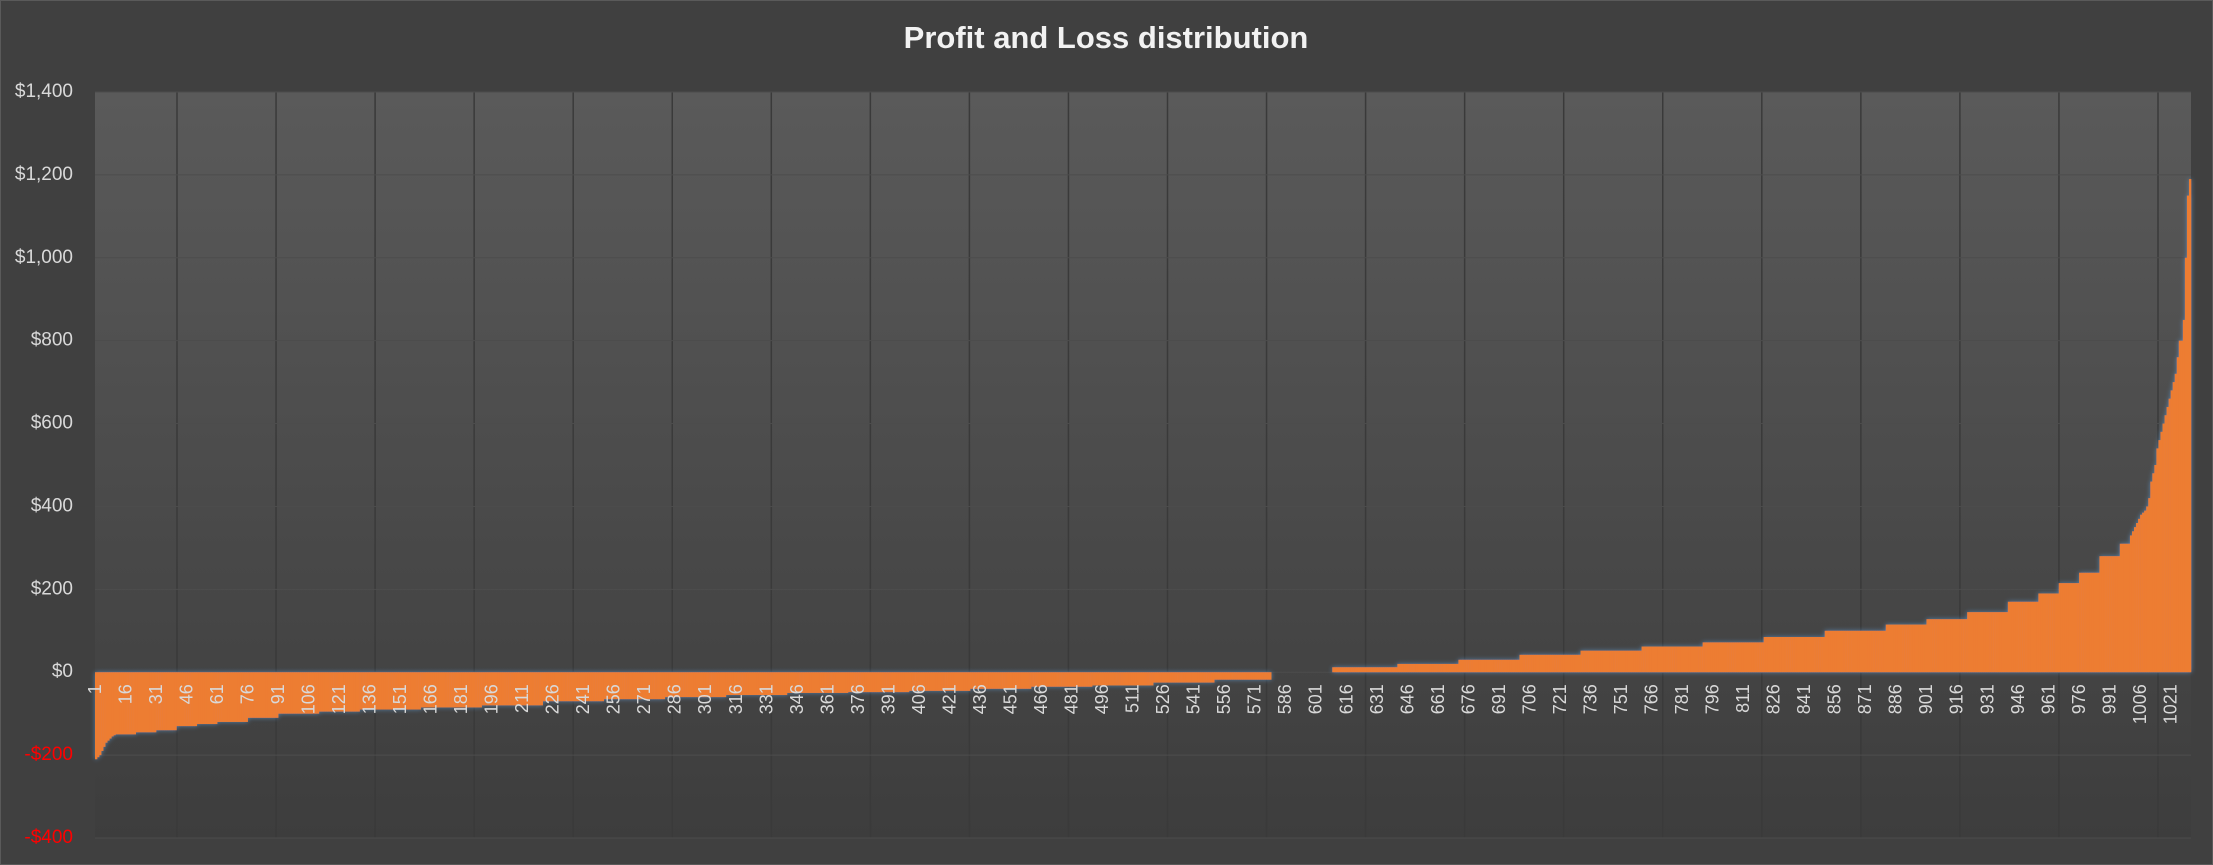  I want to click on x-tick-label: 271, so click(644, 699).